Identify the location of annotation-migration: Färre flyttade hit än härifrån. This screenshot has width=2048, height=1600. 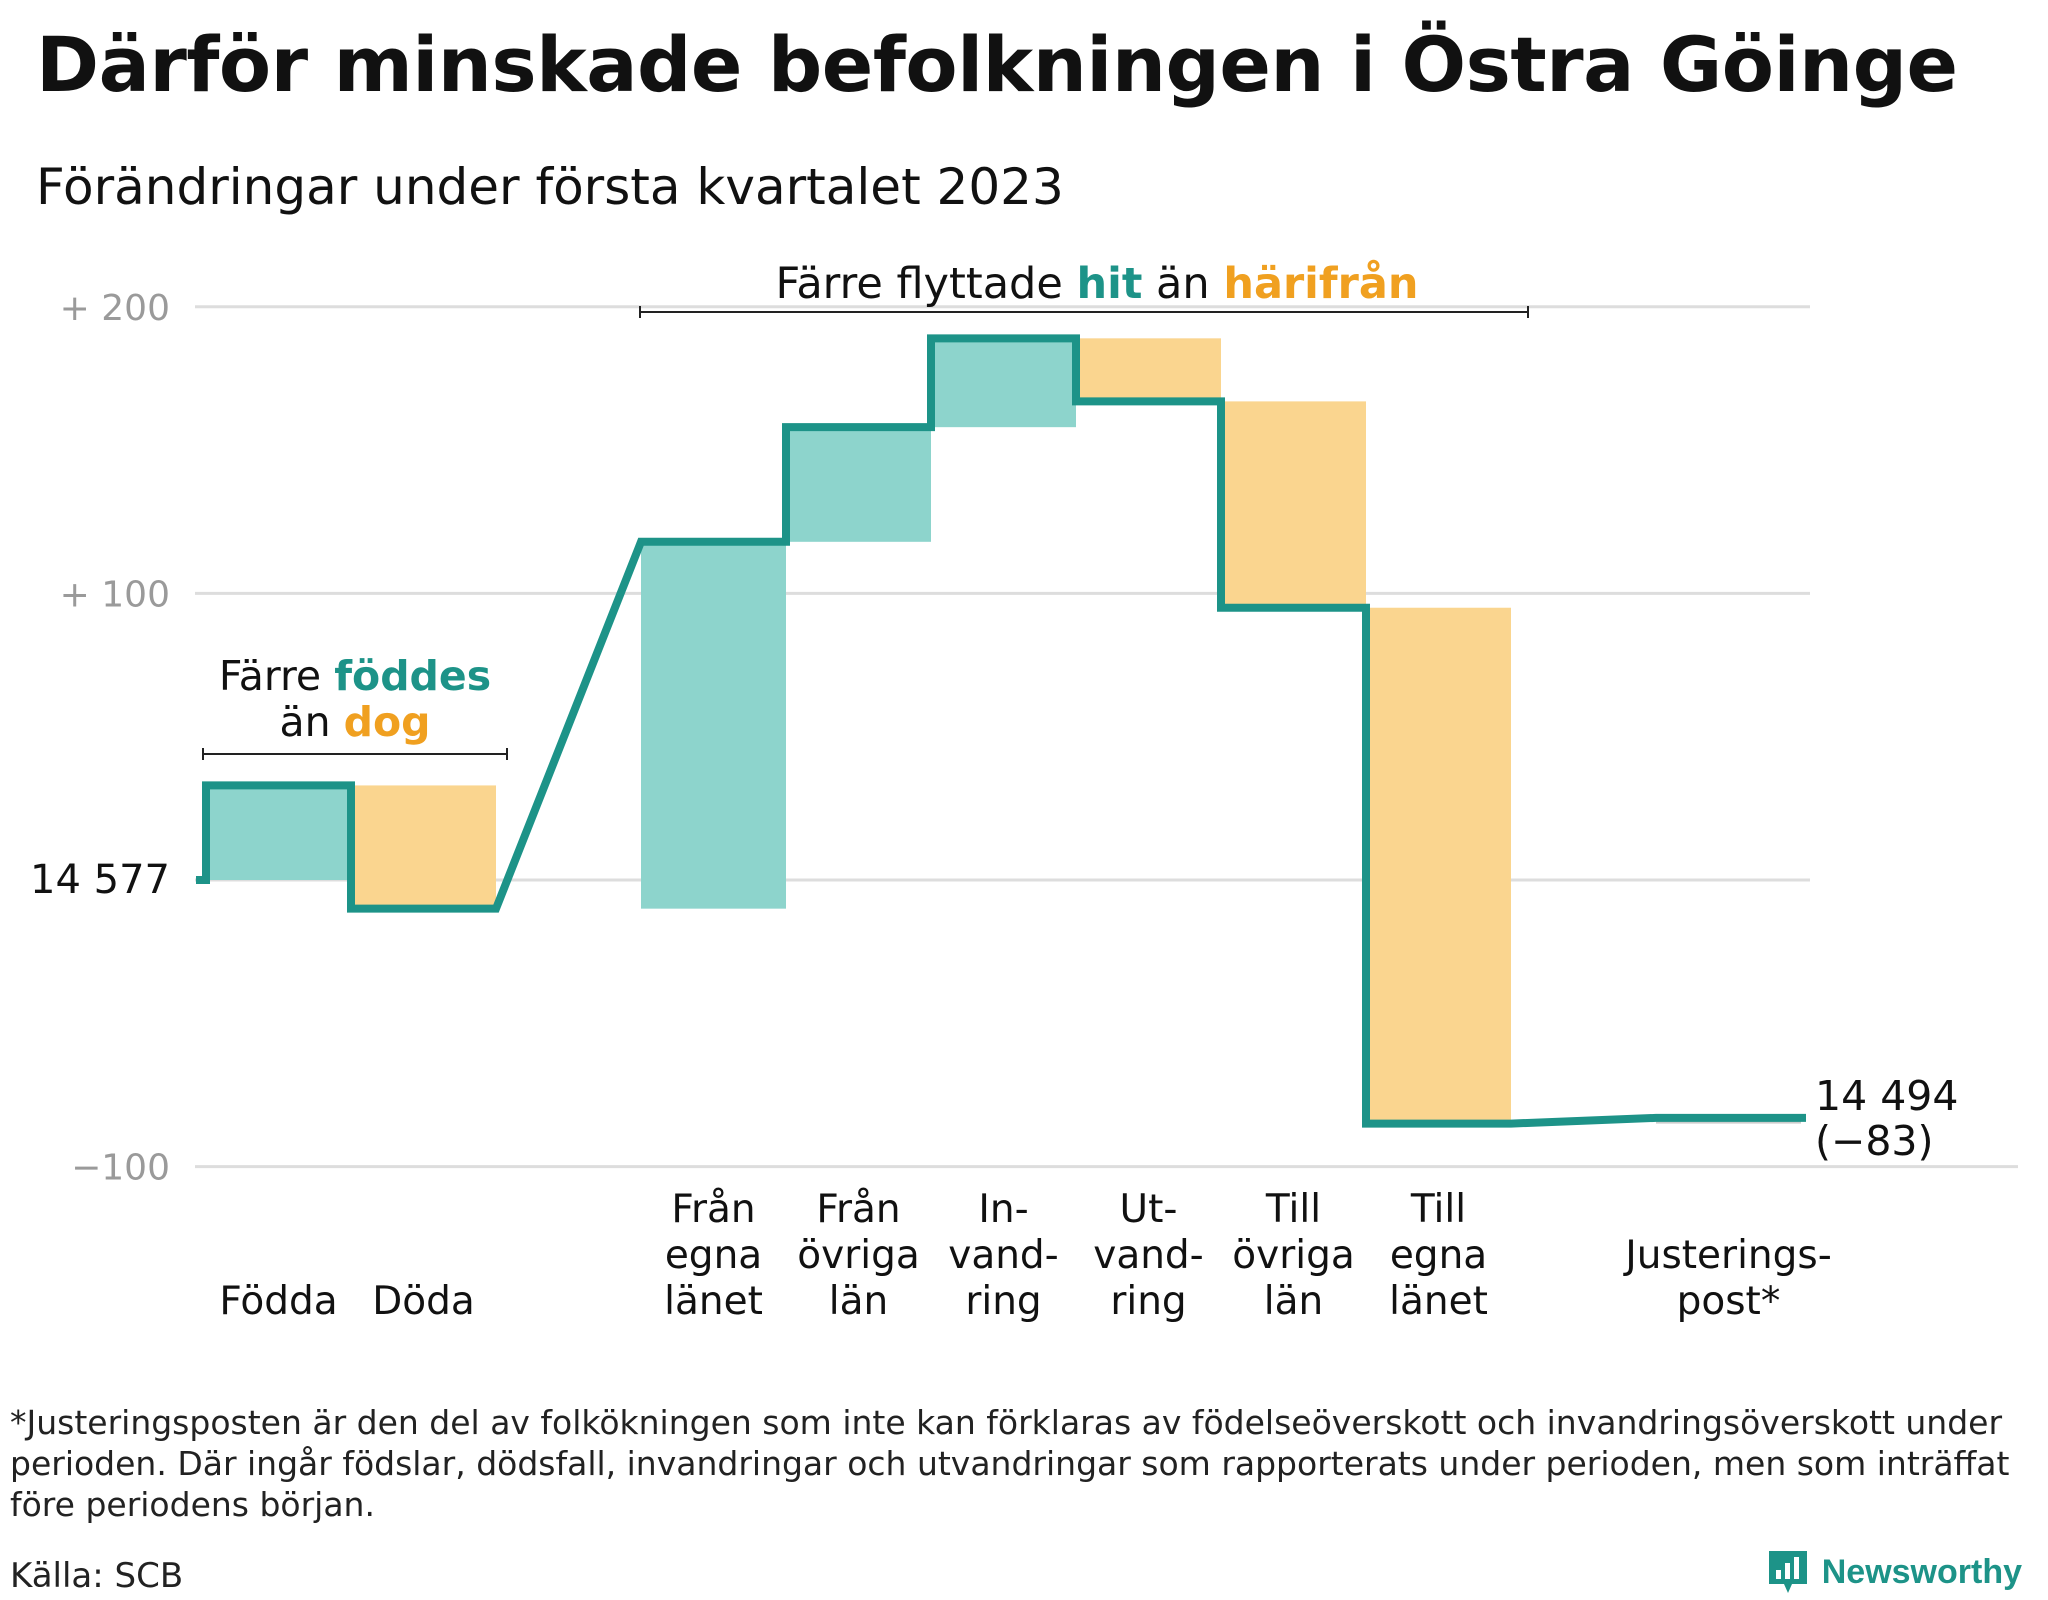
(1084, 288).